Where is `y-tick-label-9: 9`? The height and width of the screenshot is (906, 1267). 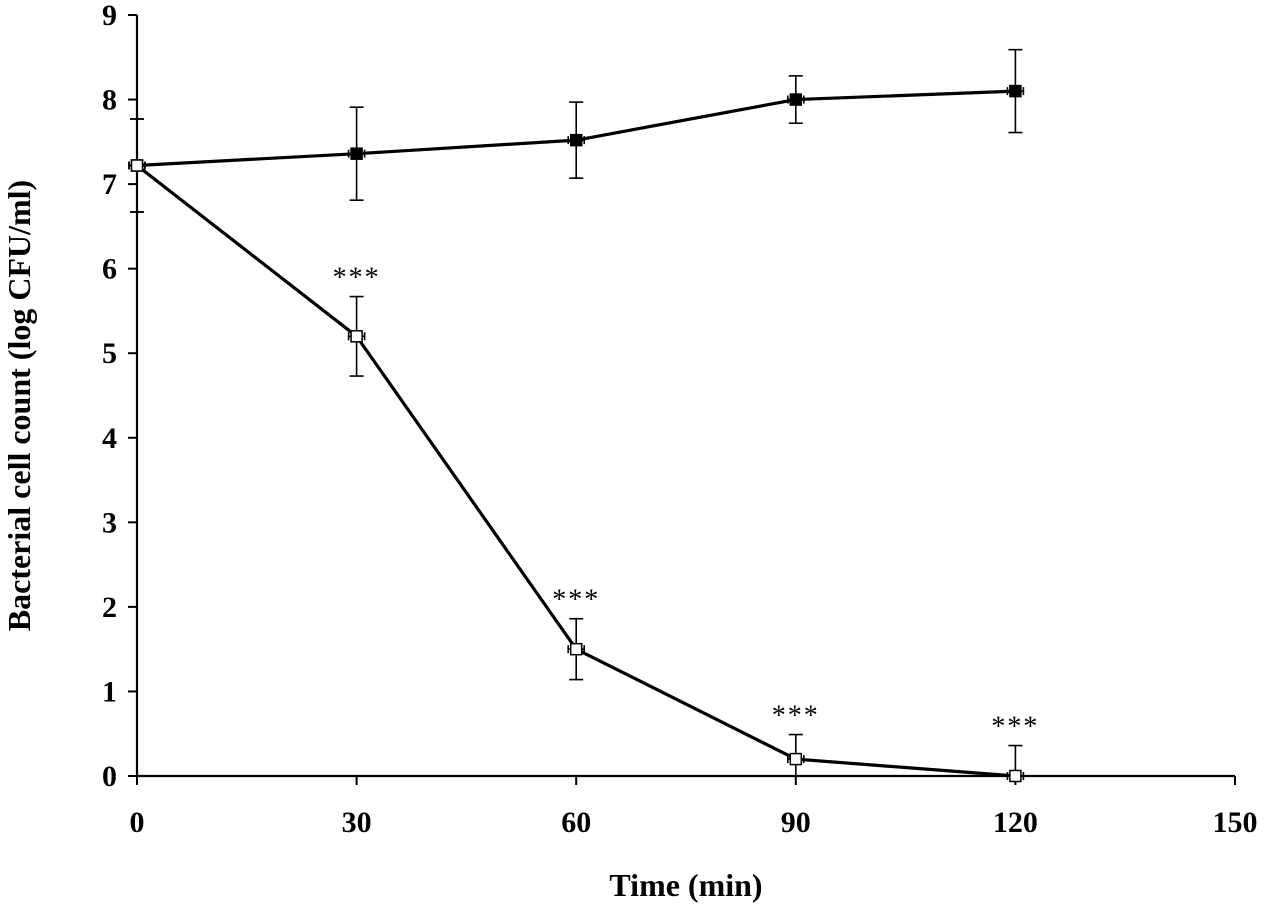
y-tick-label-9: 9 is located at coordinates (109, 16).